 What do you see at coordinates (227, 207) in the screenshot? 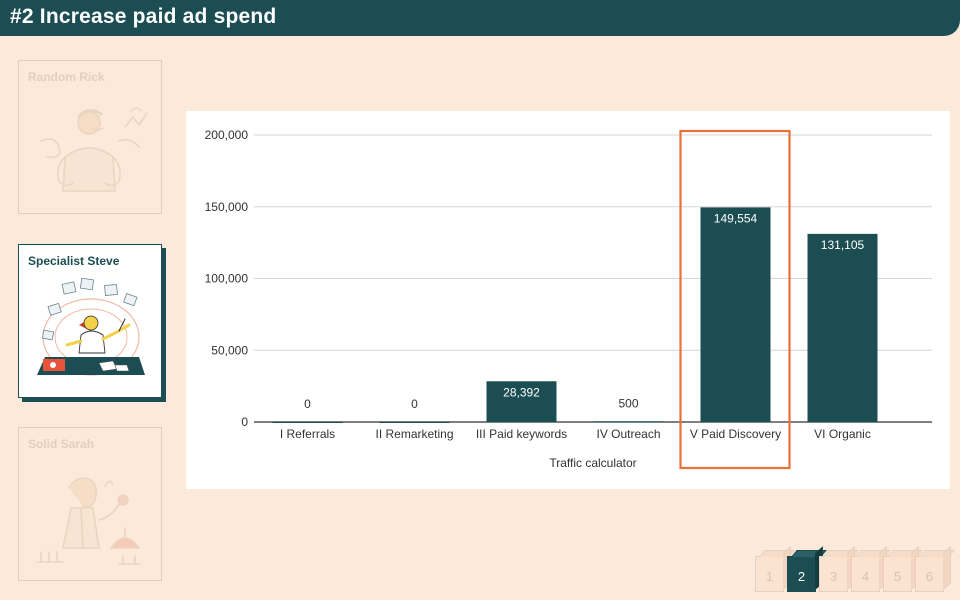
I see `y-tick-label: 150,000` at bounding box center [227, 207].